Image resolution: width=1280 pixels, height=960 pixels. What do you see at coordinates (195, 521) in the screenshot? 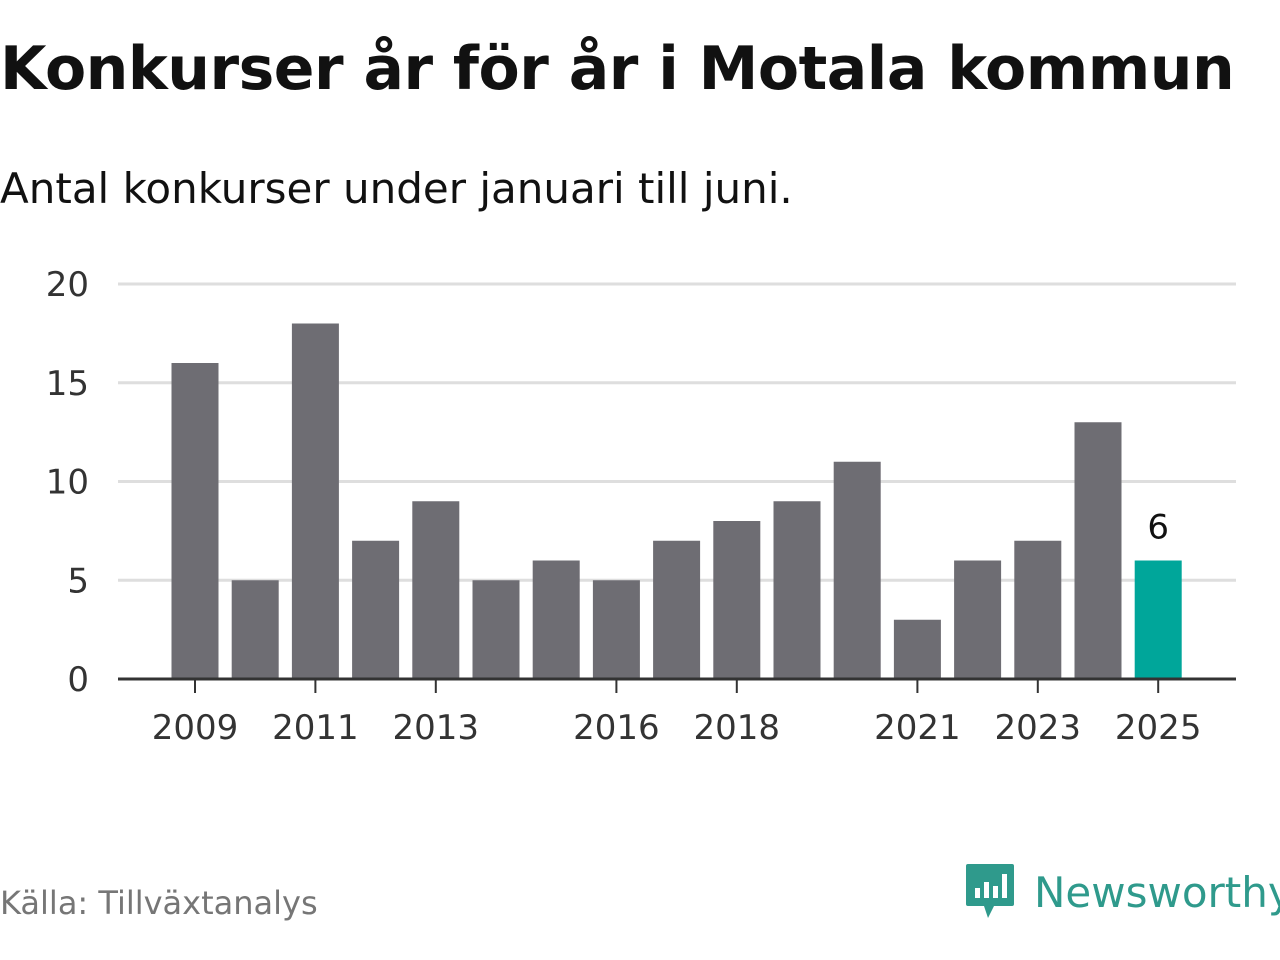
I see `bar-2009` at bounding box center [195, 521].